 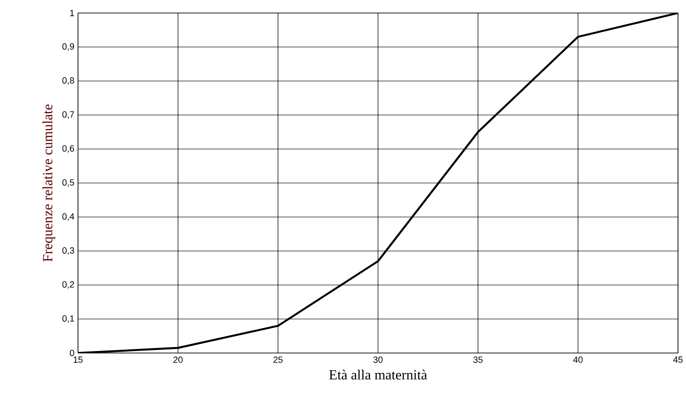 I want to click on y-tick-label: 0,6, so click(x=68, y=149).